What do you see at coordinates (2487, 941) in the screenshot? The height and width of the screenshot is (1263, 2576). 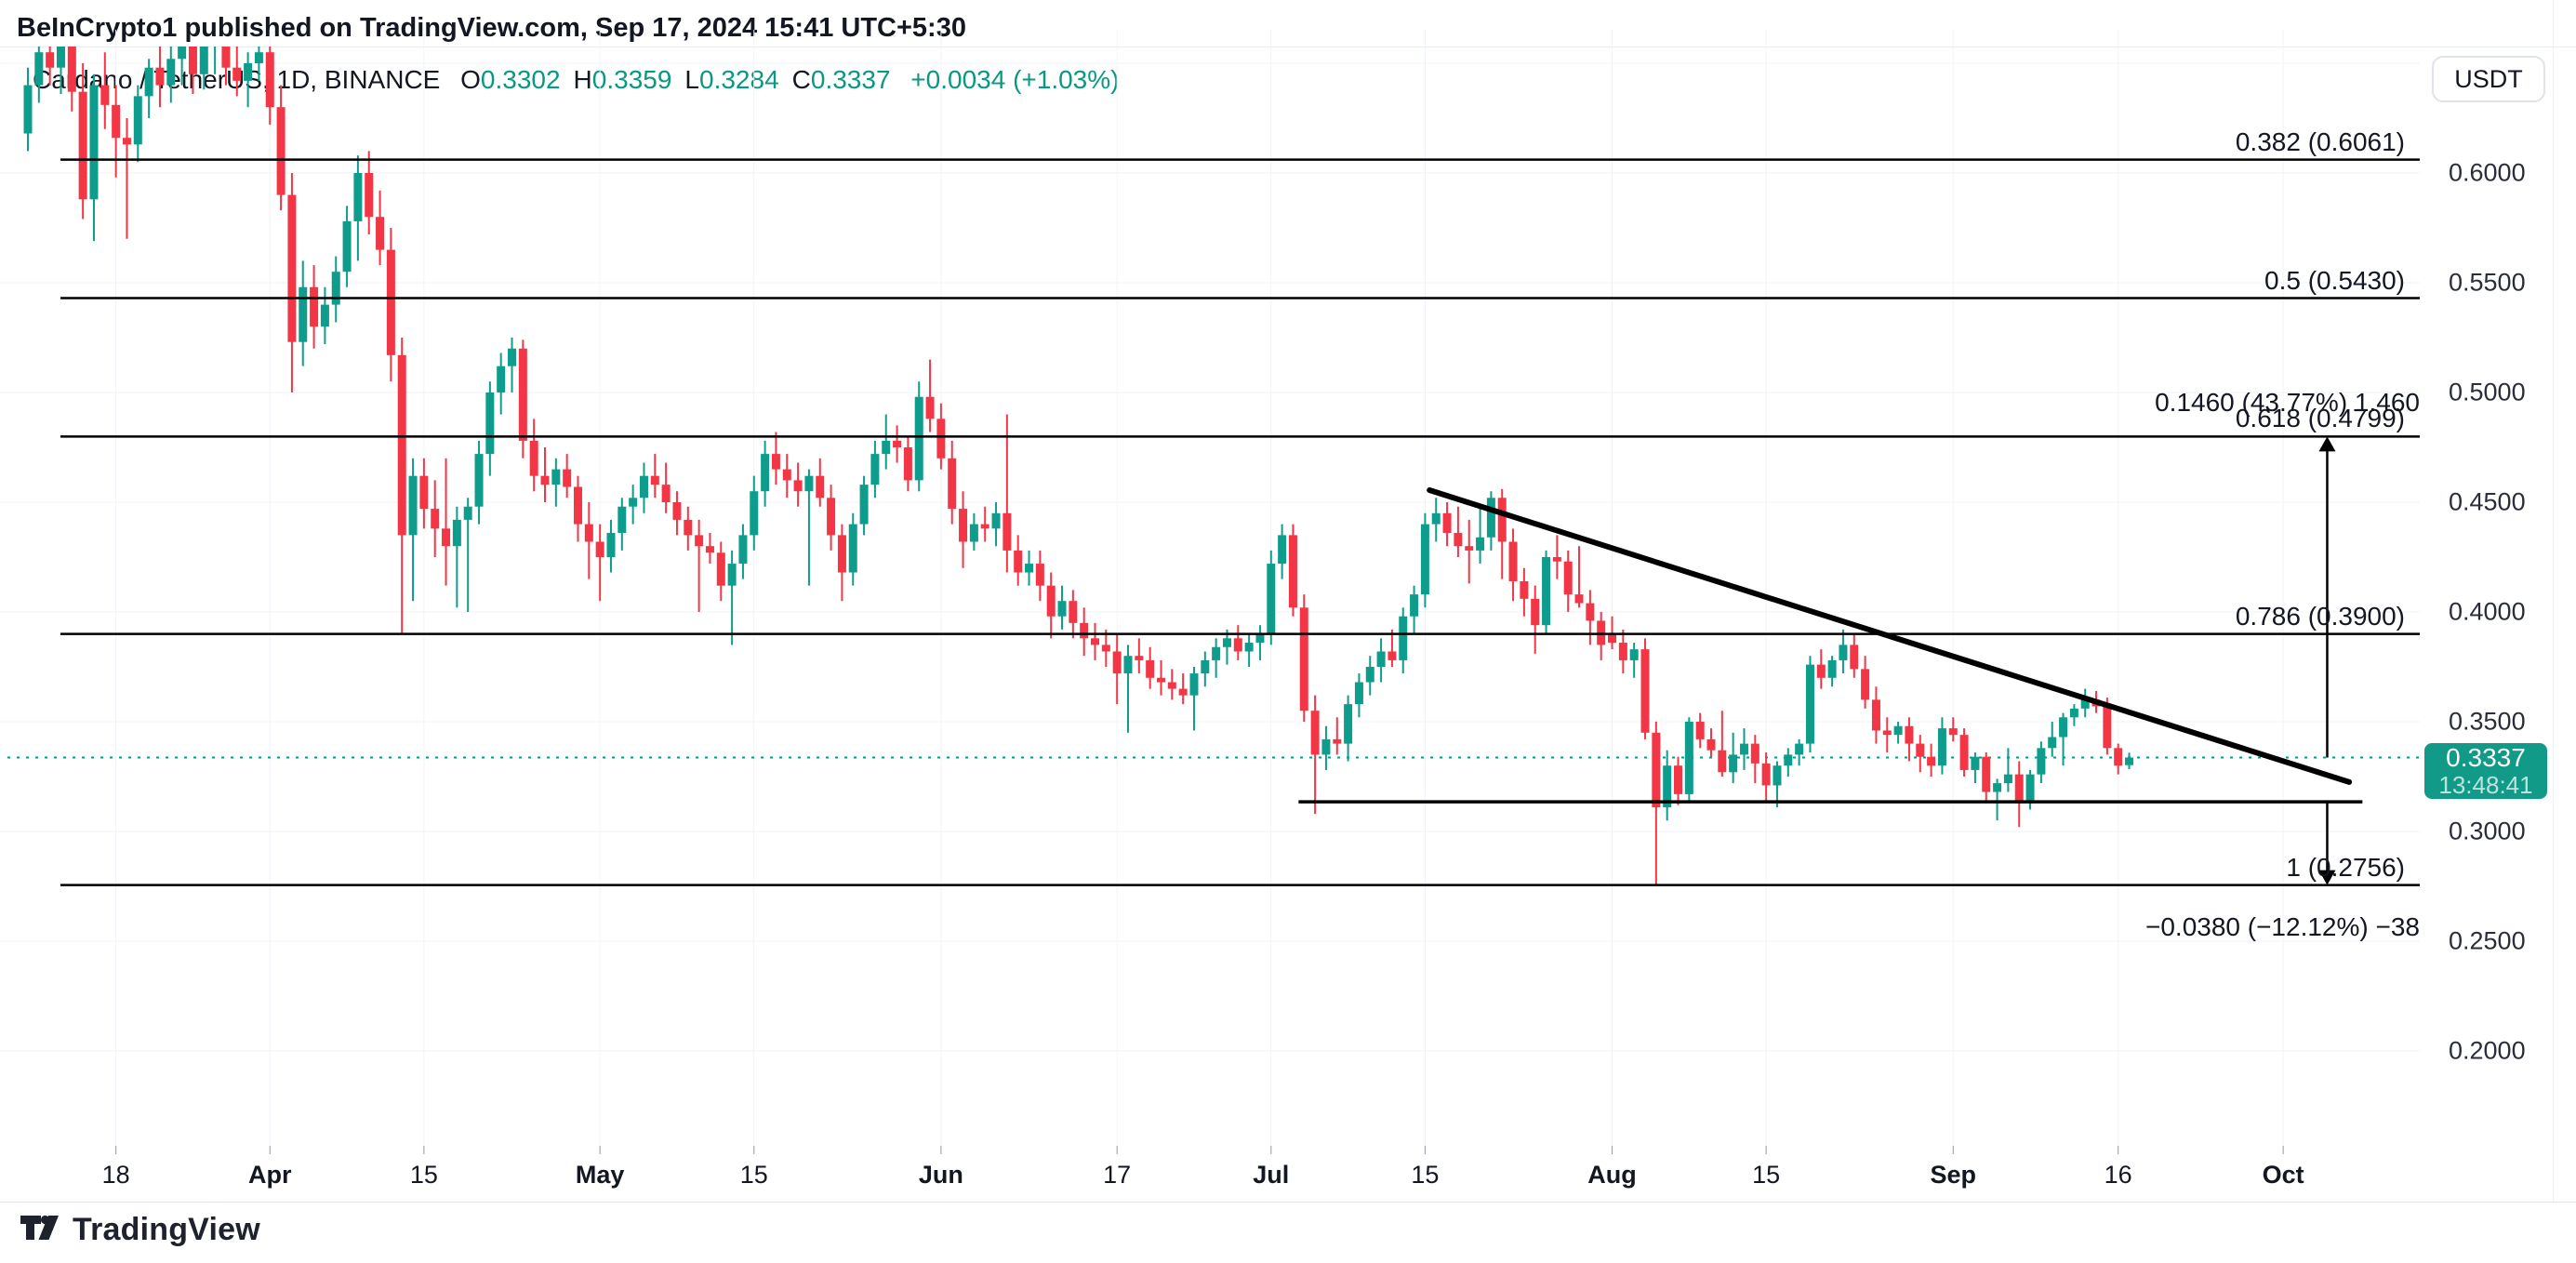 I see `price-axis-label: 0.2500` at bounding box center [2487, 941].